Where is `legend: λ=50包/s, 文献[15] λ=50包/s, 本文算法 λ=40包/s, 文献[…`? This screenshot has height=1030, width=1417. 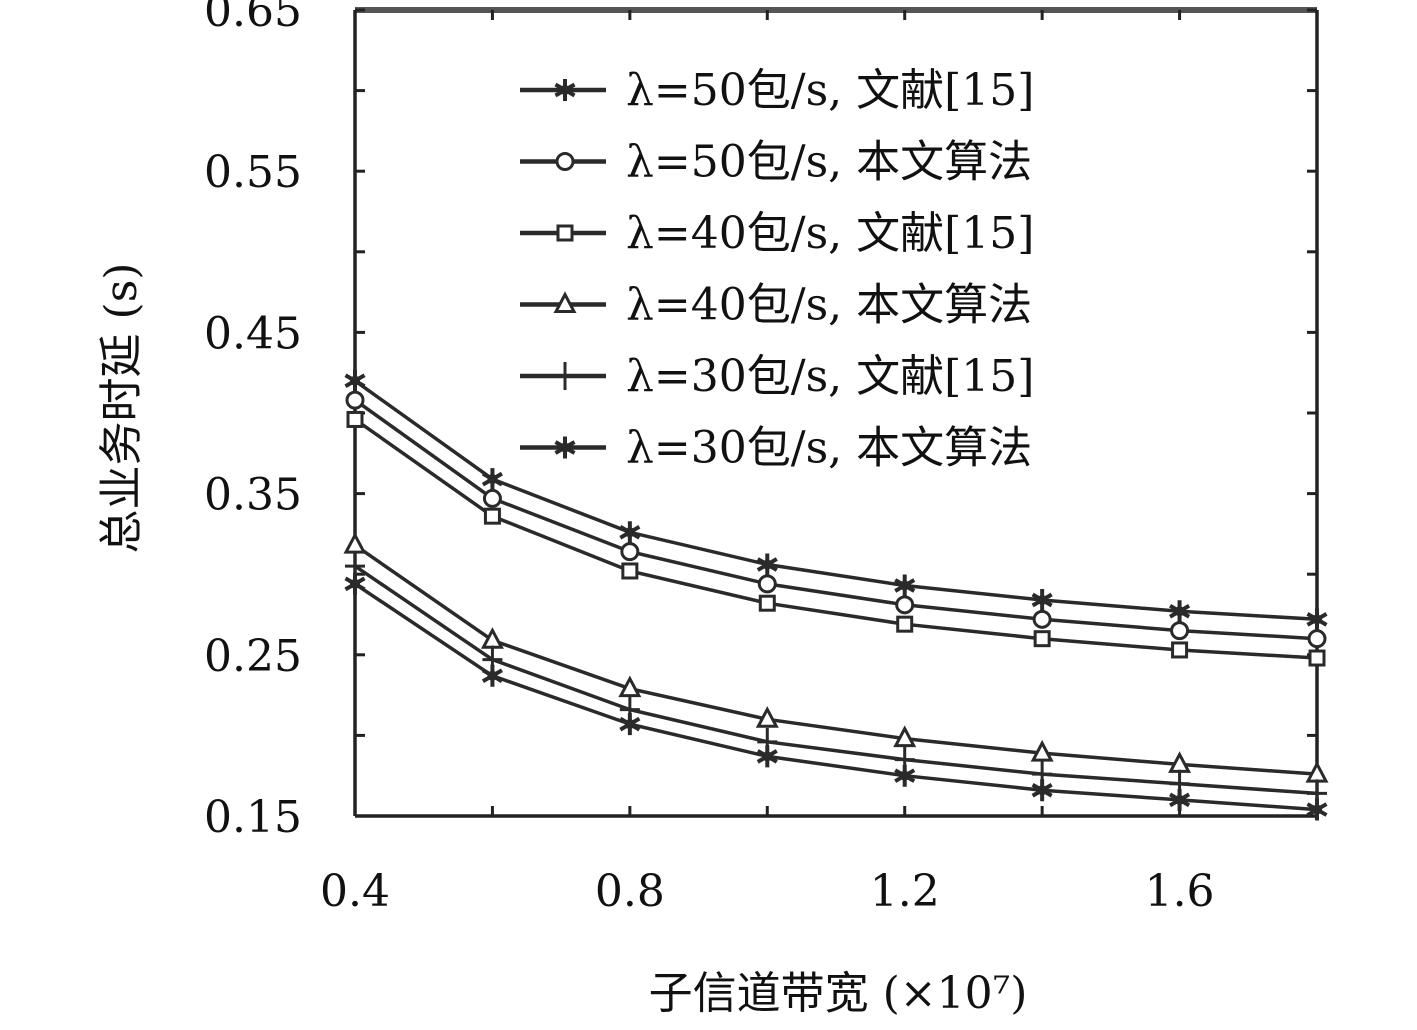 legend: λ=50包/s, 文献[15] λ=50包/s, 本文算法 λ=40包/s, 文献[… is located at coordinates (777, 269).